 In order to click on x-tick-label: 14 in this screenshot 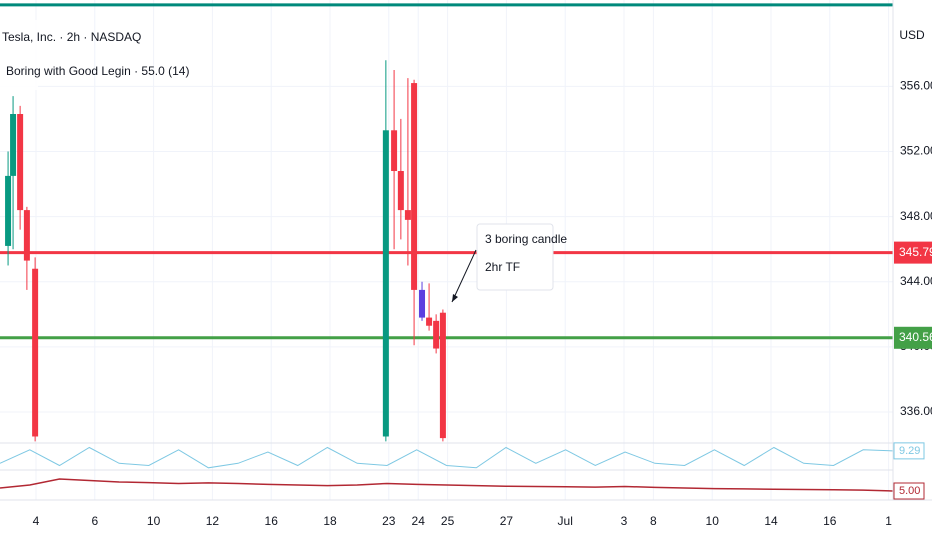, I will do `click(771, 521)`.